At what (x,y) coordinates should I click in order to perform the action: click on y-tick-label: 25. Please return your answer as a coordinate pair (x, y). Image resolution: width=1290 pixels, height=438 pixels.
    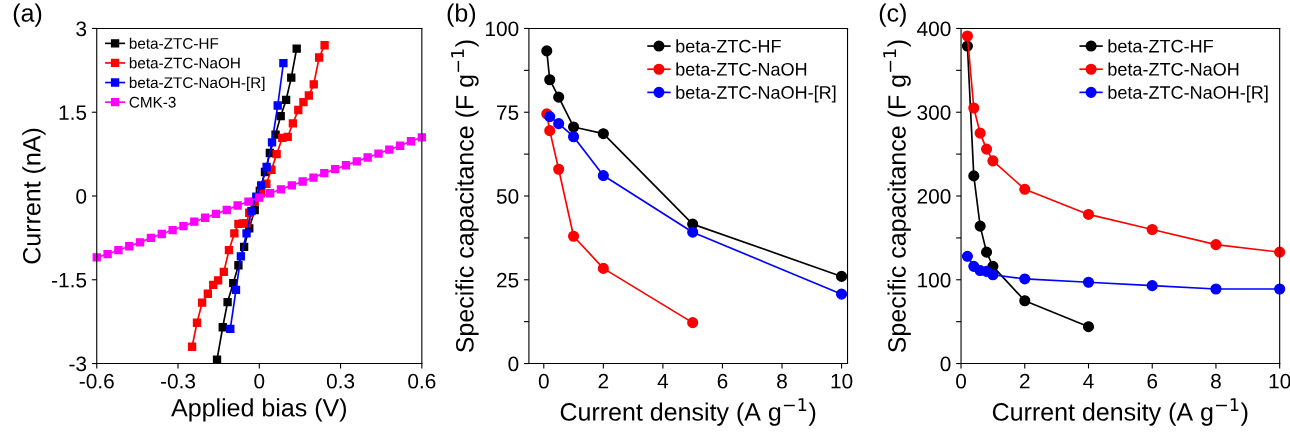
    Looking at the image, I should click on (508, 280).